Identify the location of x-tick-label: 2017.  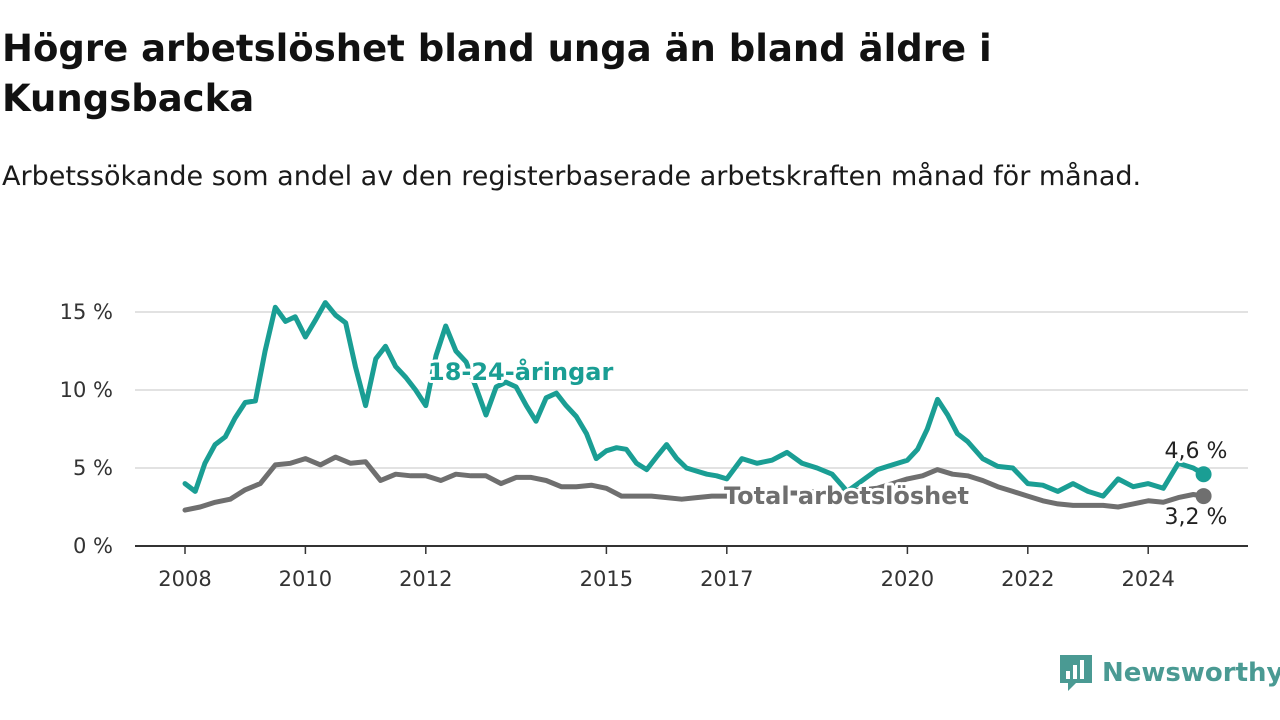
(726, 579).